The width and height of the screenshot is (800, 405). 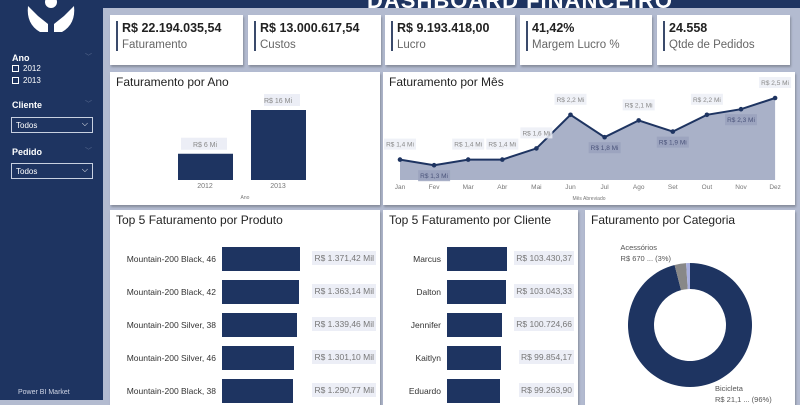 What do you see at coordinates (663, 220) in the screenshot?
I see `chart-title: Faturamento por Categoria` at bounding box center [663, 220].